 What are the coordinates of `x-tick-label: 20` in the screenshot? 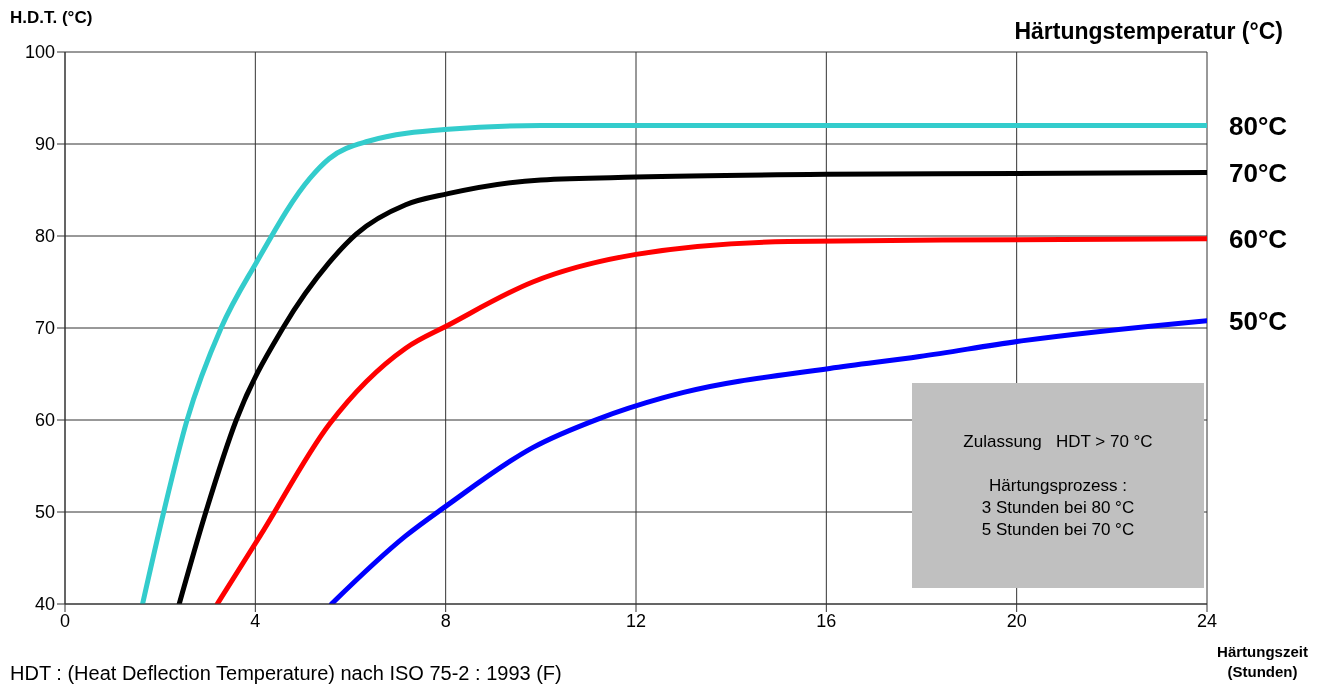 It's located at (1016, 620).